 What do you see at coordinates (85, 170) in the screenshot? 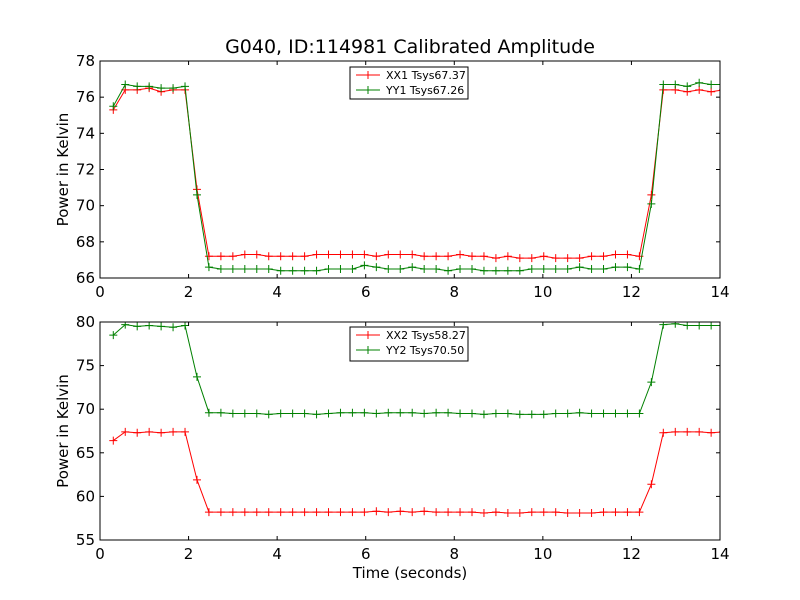
I see `y-tick-label: 72` at bounding box center [85, 170].